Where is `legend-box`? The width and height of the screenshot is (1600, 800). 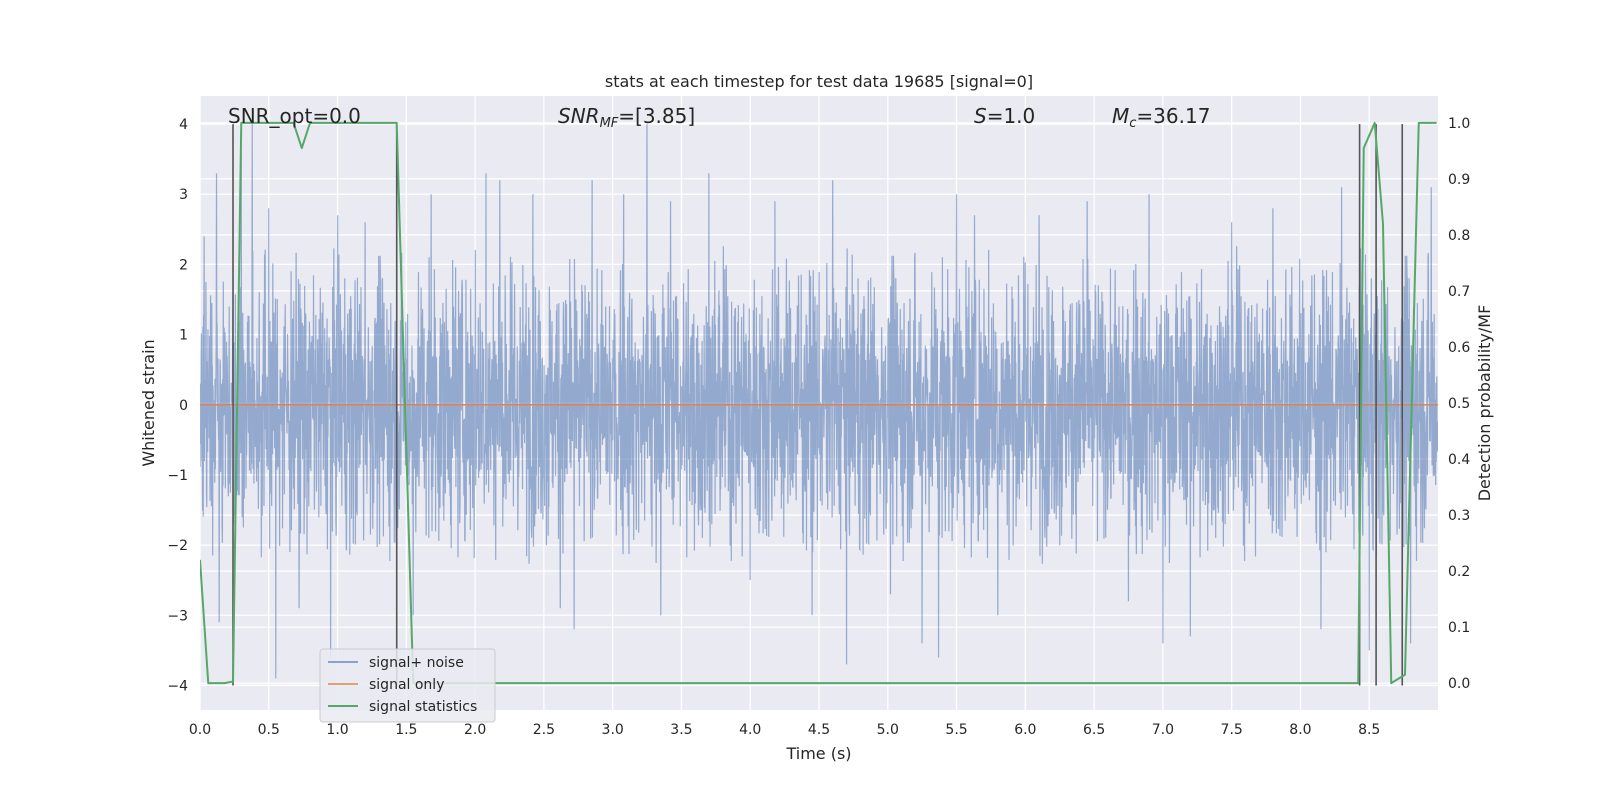 legend-box is located at coordinates (407, 685).